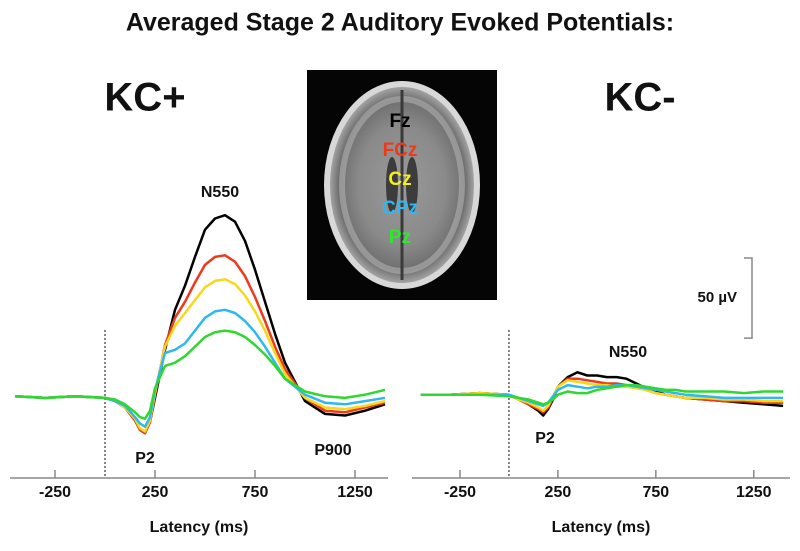  What do you see at coordinates (399, 179) in the screenshot?
I see `electrode-label: Cz` at bounding box center [399, 179].